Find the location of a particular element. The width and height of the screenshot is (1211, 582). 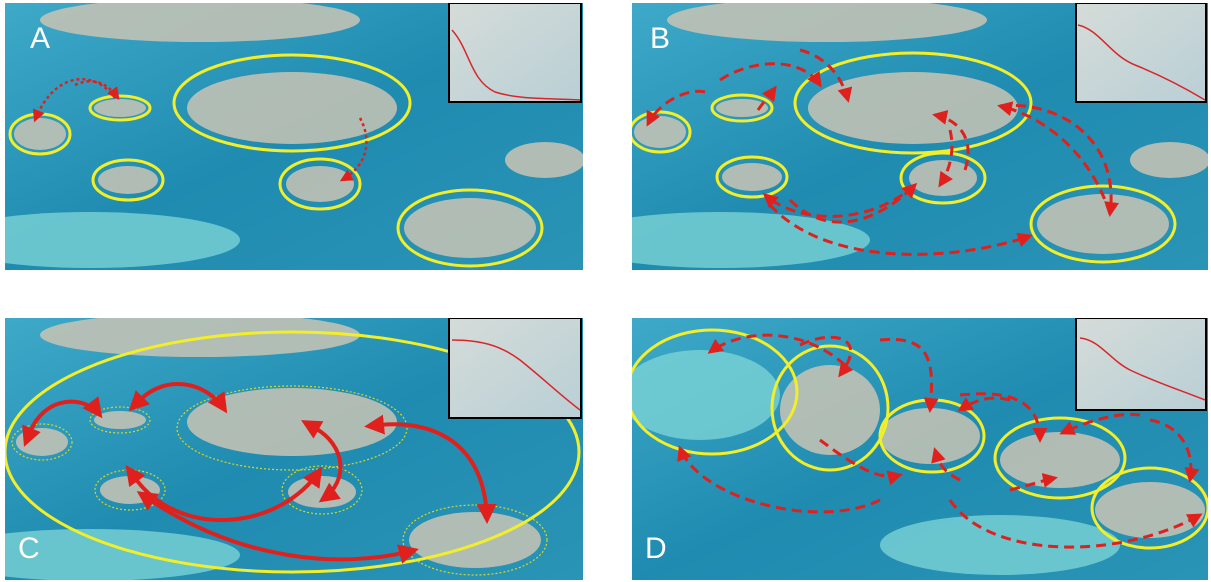

panel-label: C is located at coordinates (29, 548).